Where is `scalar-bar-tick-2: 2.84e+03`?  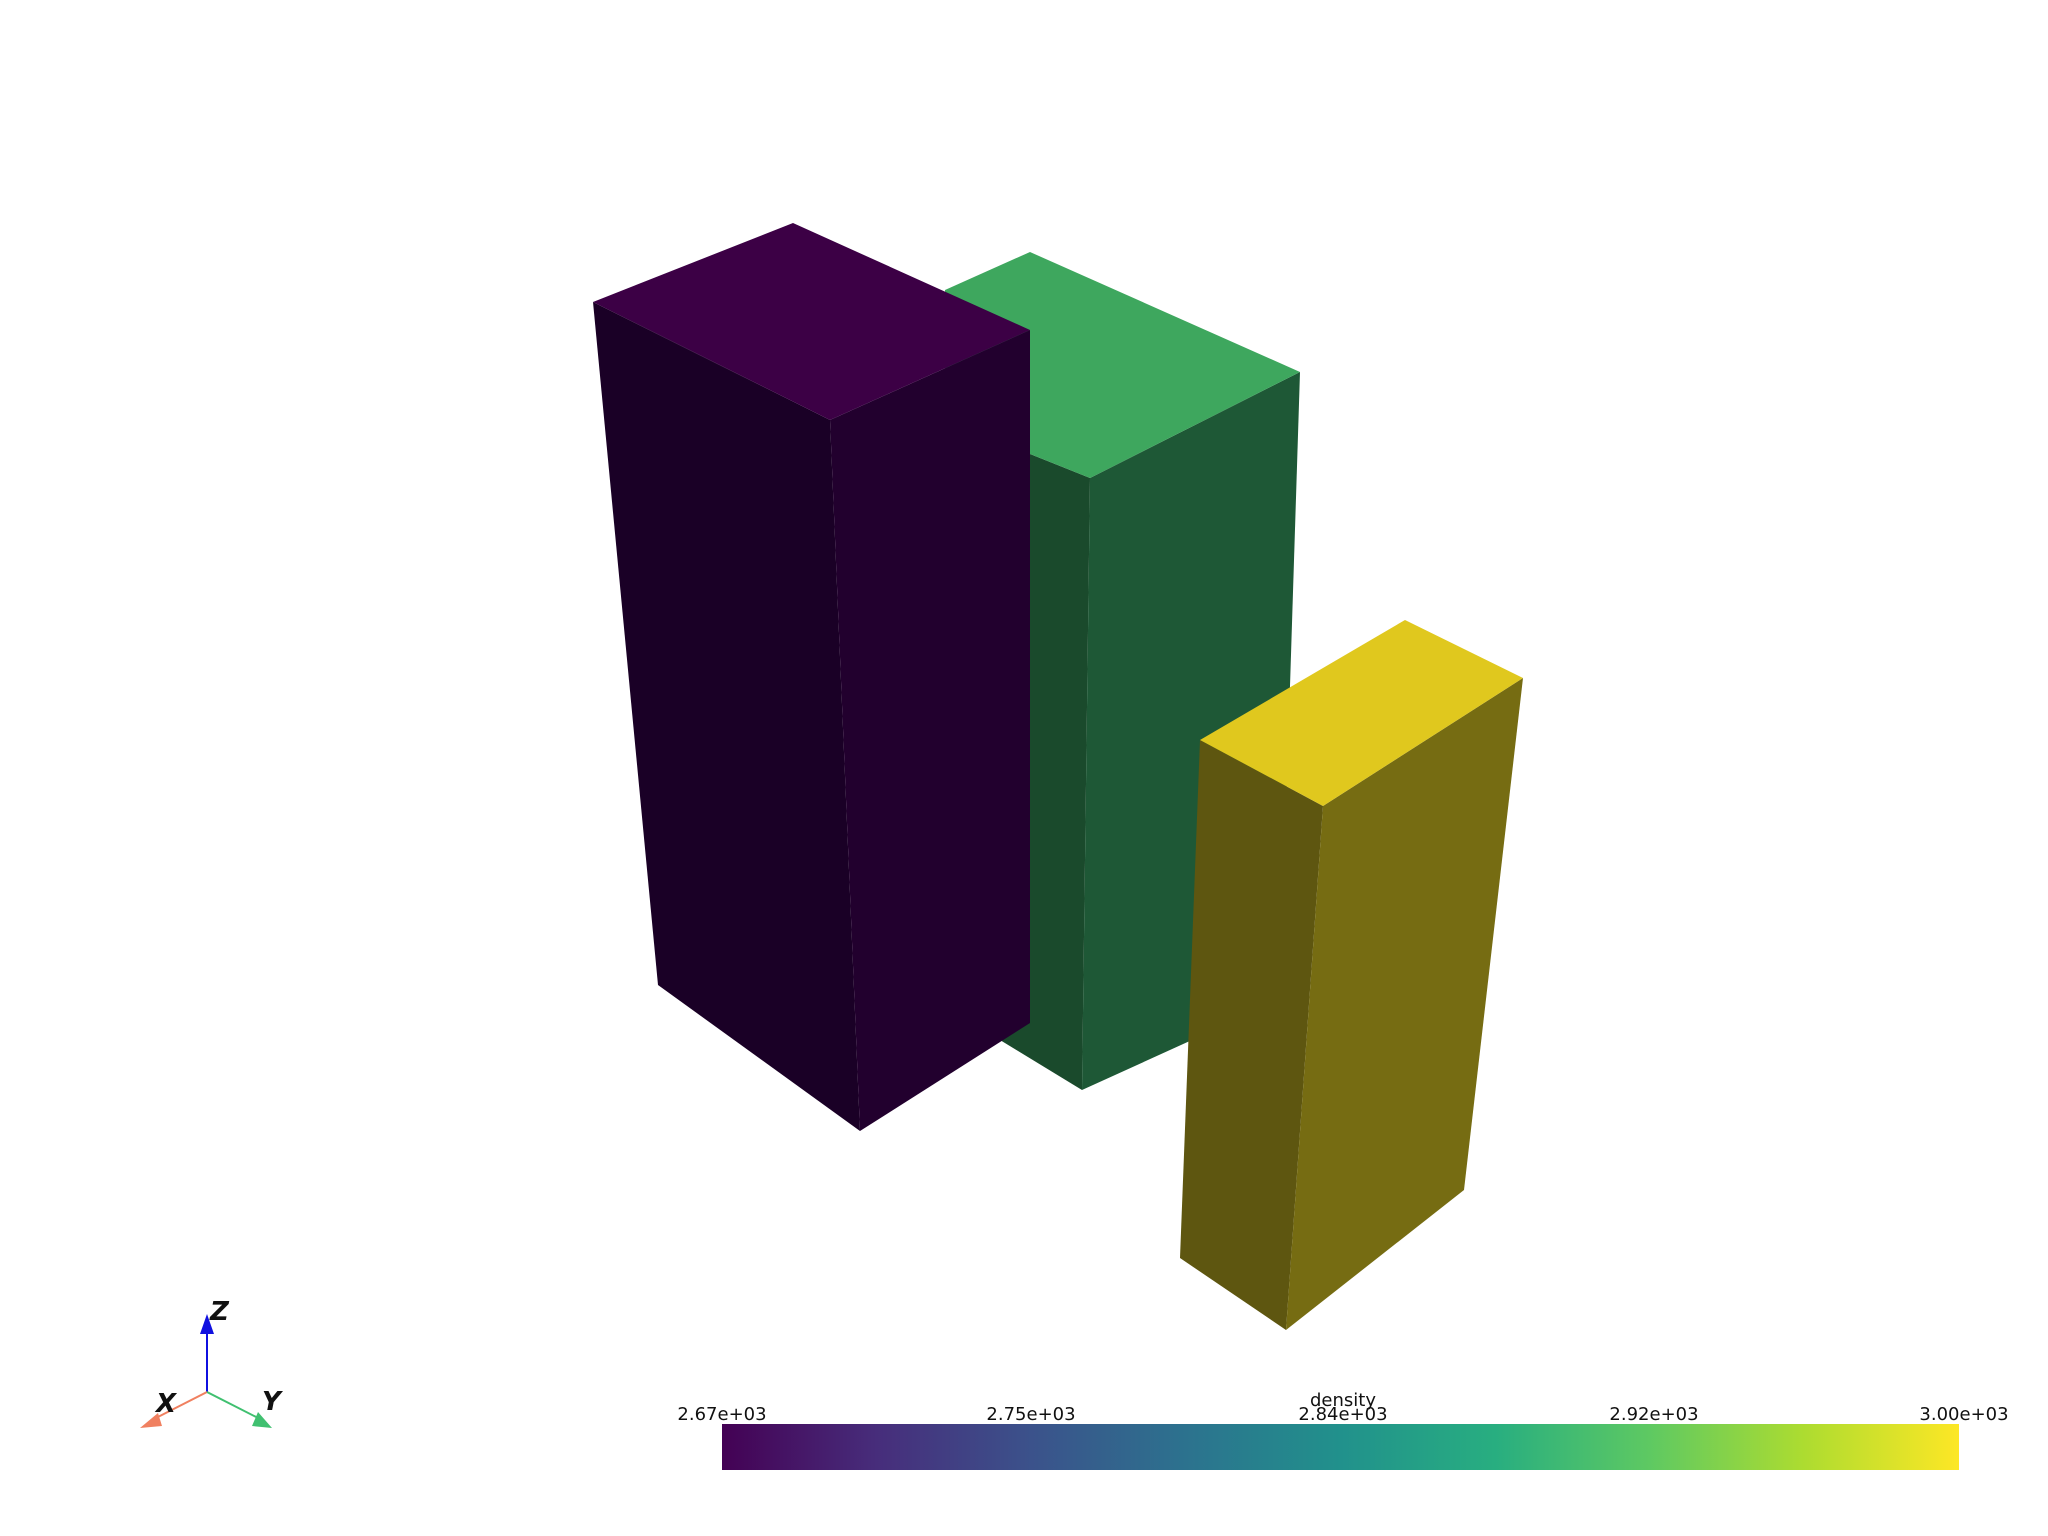 scalar-bar-tick-2: 2.84e+03 is located at coordinates (1342, 1414).